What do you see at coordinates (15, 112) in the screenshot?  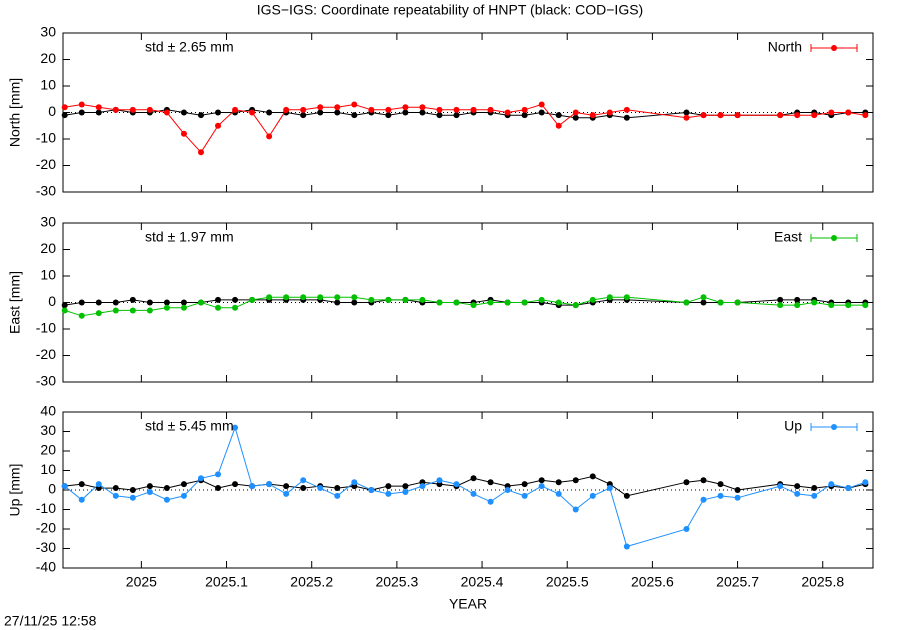 I see `y-axis-label: North [mm]` at bounding box center [15, 112].